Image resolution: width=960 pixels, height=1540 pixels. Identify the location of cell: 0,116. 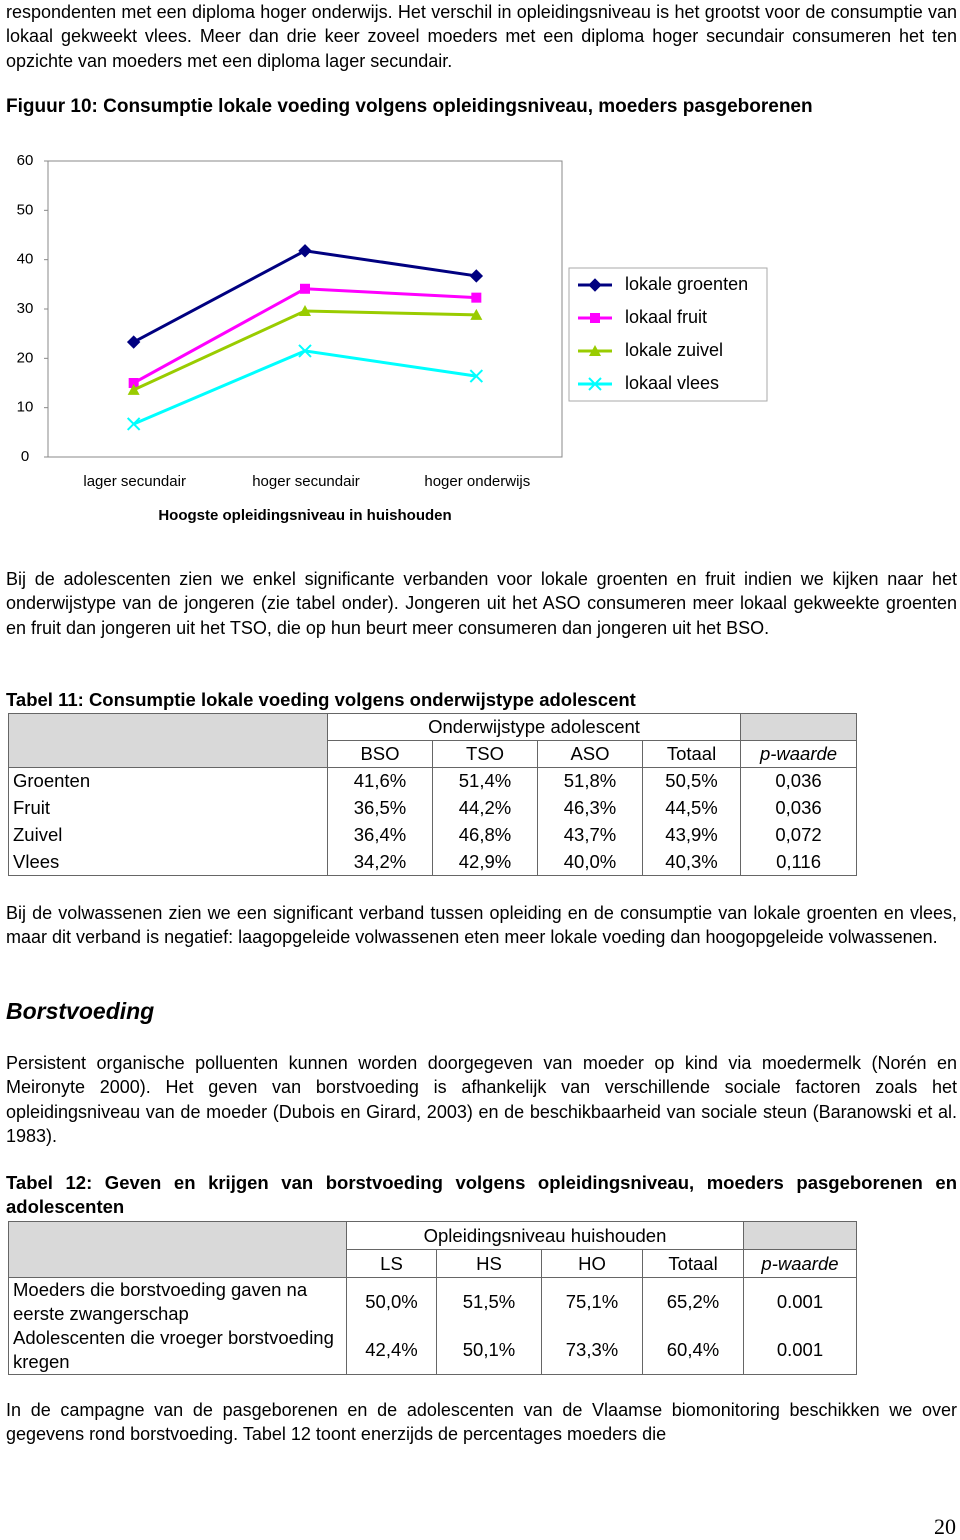
(799, 862).